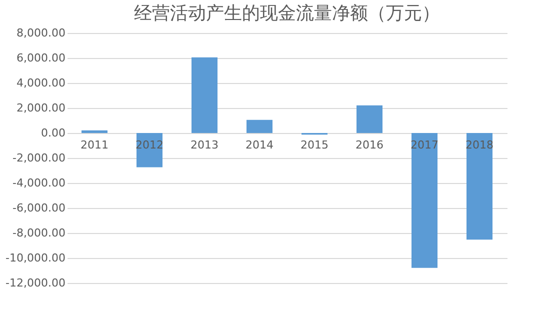 The image size is (550, 330). I want to click on y-tick-label: -2,000.00, so click(39, 158).